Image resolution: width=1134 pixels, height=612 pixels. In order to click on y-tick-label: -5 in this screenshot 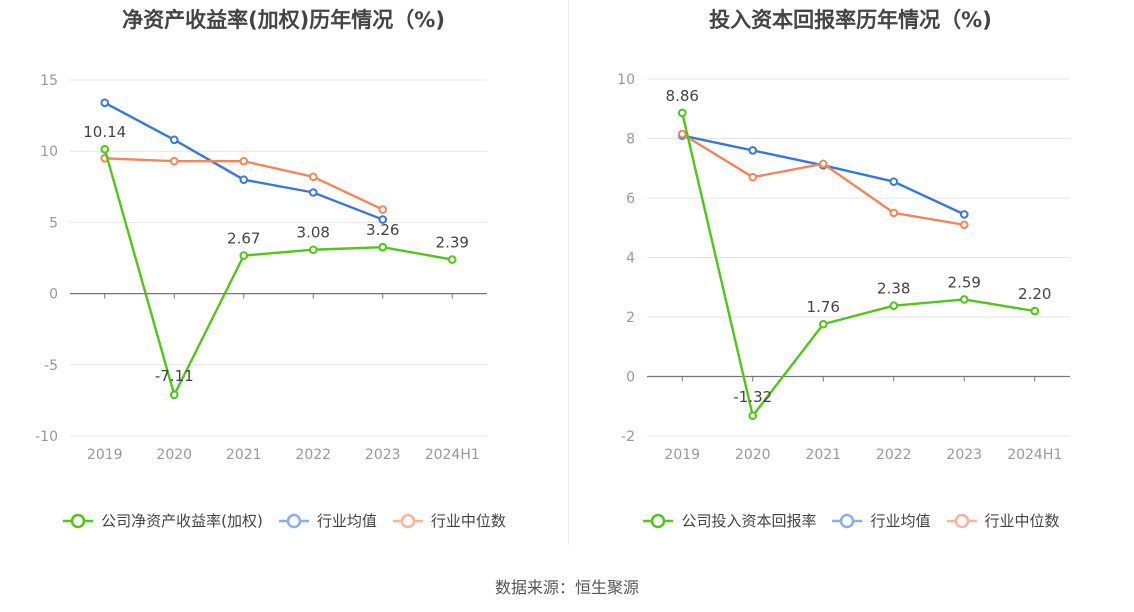, I will do `click(51, 366)`.